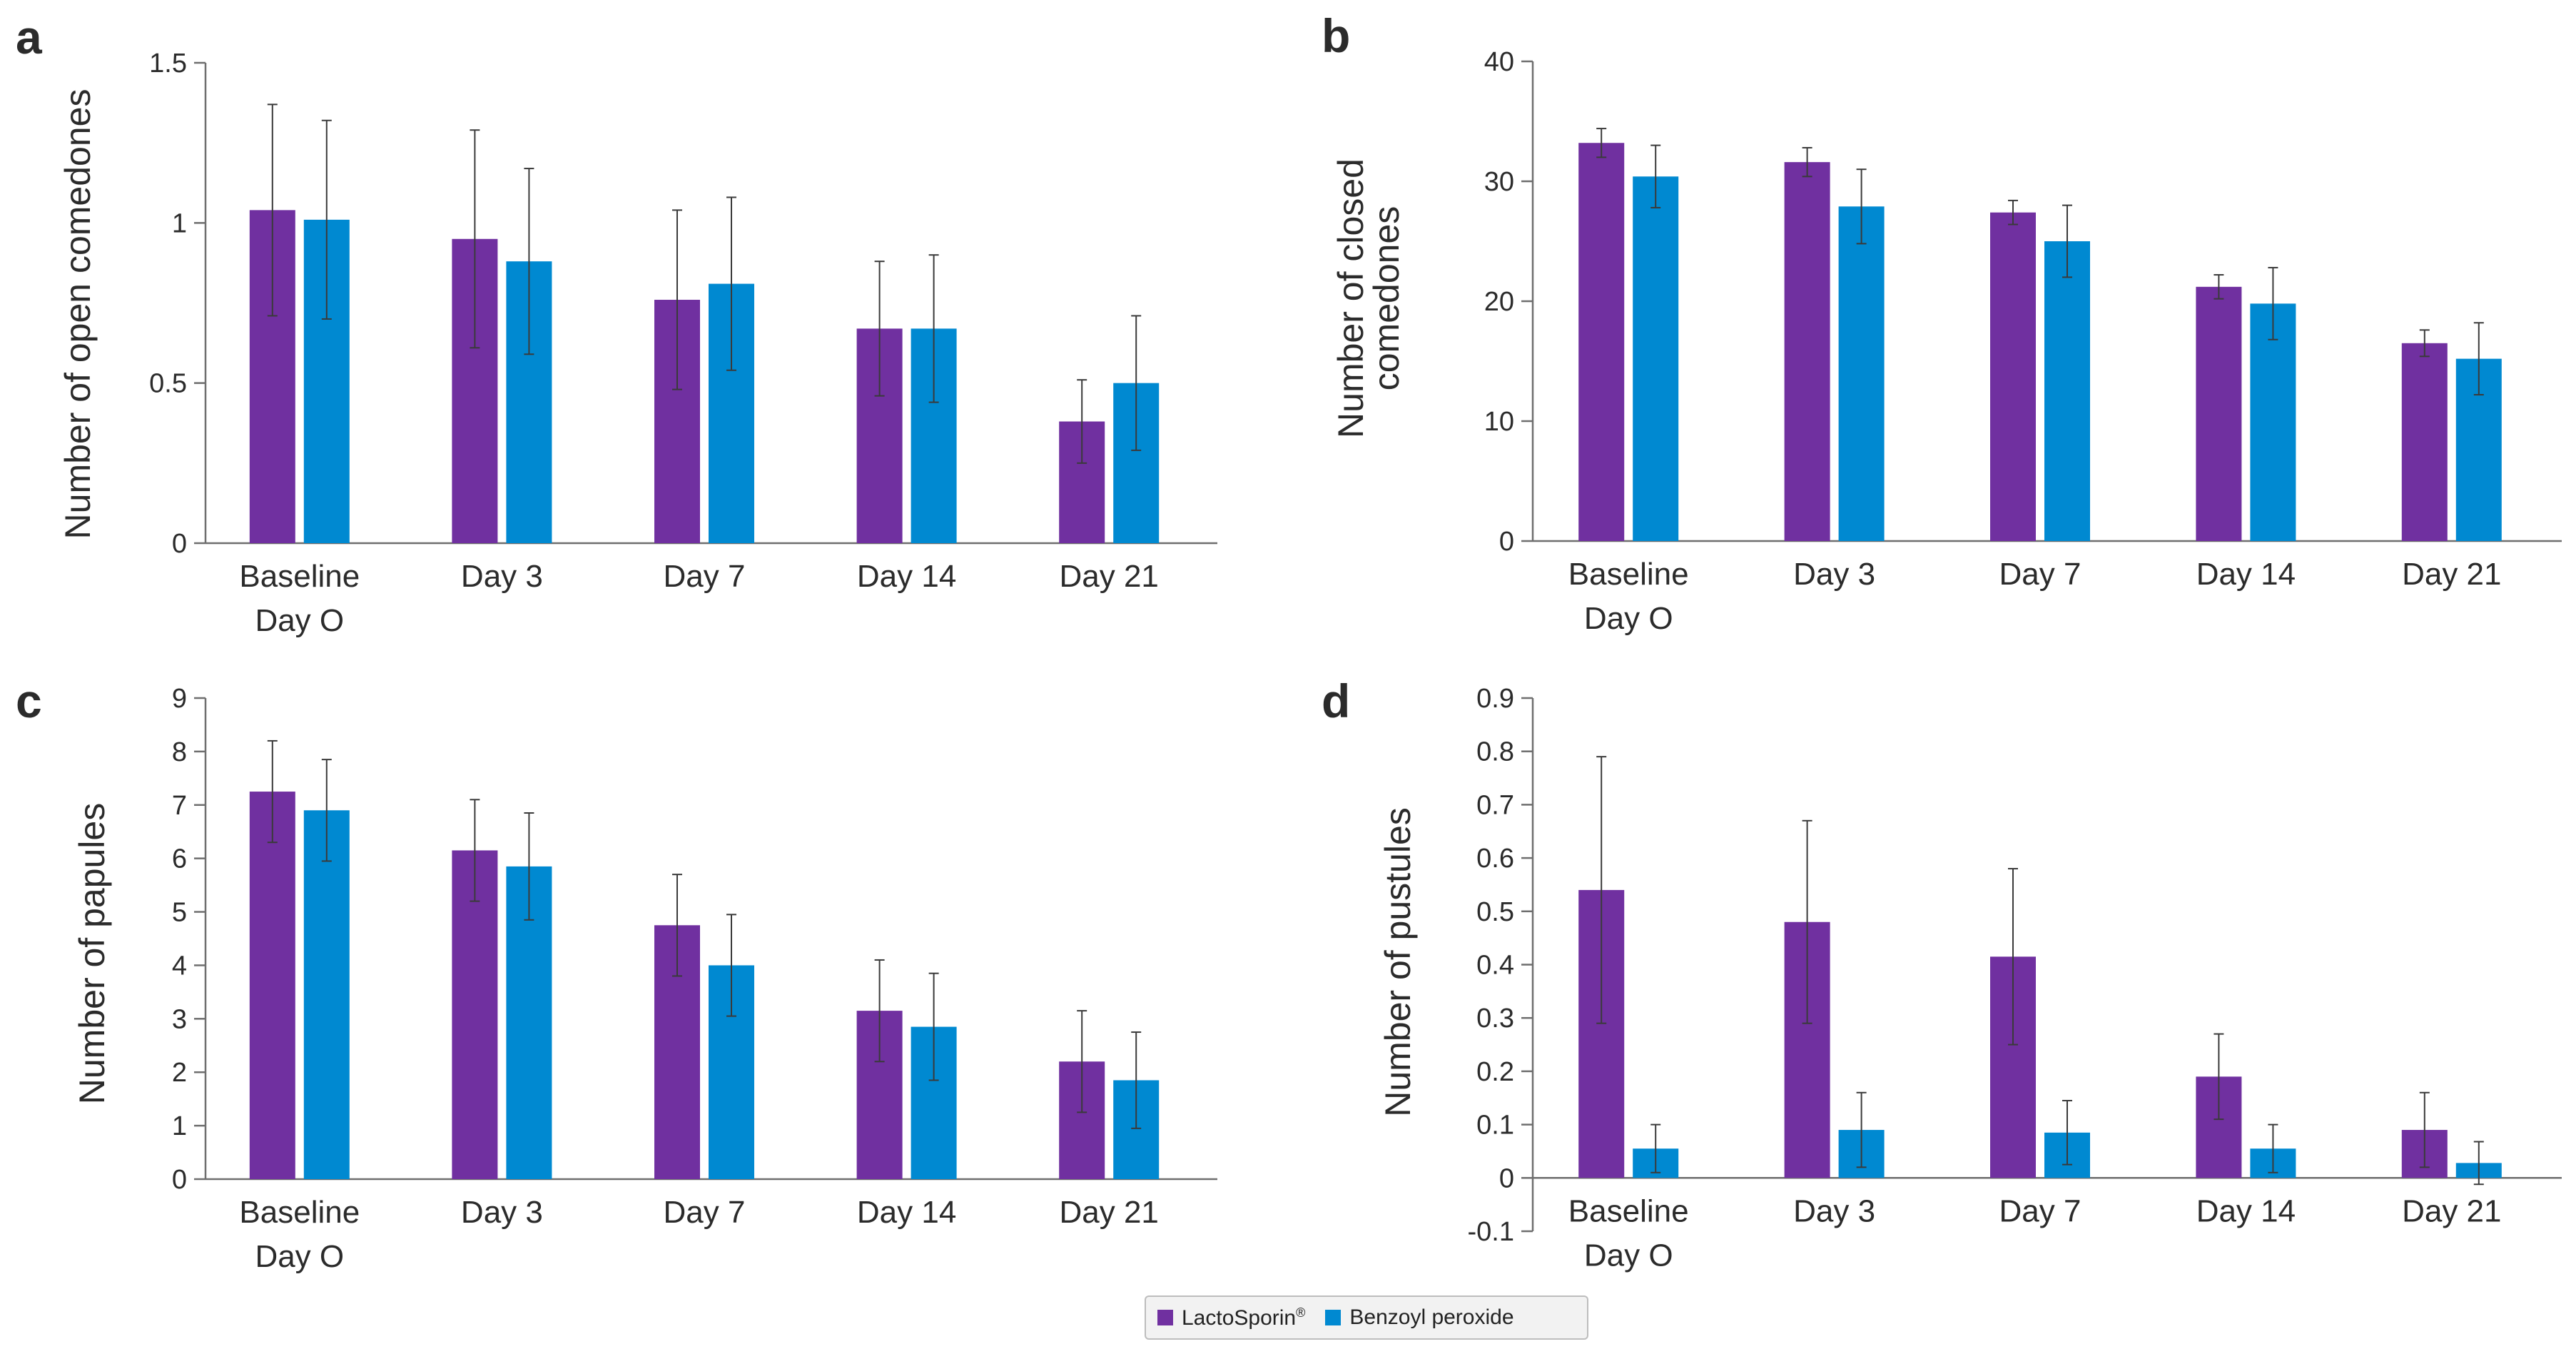  I want to click on x-tick-label-d: Day 7, so click(2040, 1210).